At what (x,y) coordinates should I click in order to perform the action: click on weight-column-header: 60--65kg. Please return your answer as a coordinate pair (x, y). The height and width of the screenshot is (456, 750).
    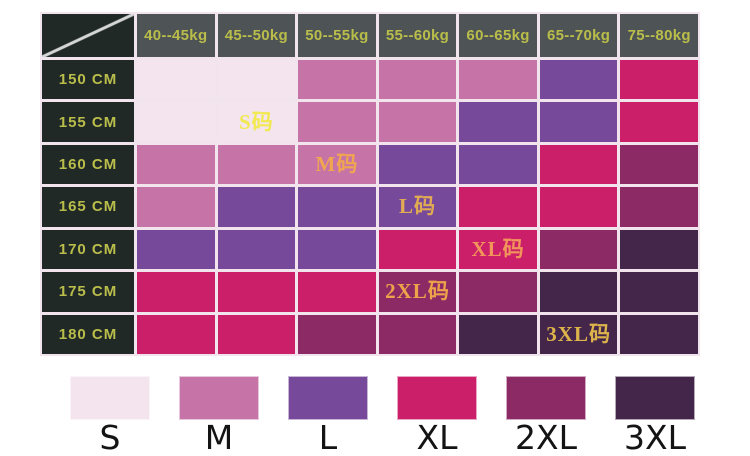
    Looking at the image, I should click on (498, 35).